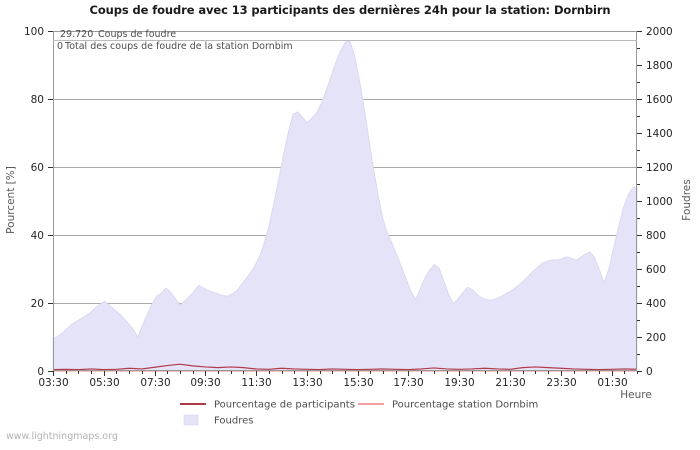 This screenshot has height=450, width=700. Describe the element at coordinates (307, 383) in the screenshot. I see `x-tick-label: 13:30` at that location.